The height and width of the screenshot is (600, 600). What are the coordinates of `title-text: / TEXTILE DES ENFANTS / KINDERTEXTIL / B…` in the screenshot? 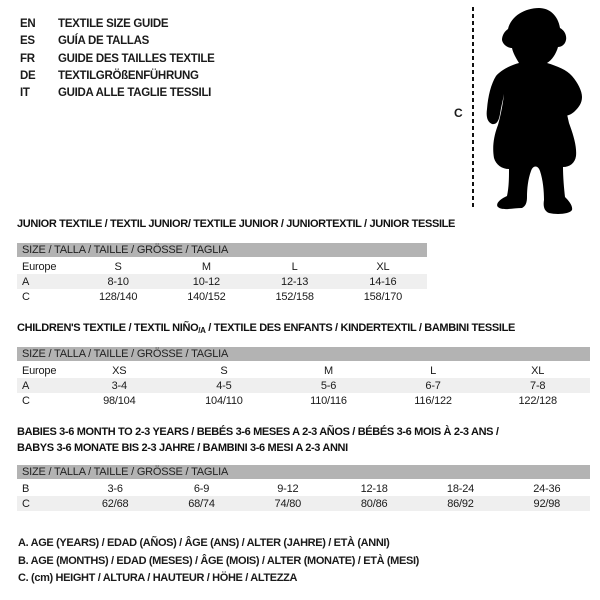 It's located at (360, 328).